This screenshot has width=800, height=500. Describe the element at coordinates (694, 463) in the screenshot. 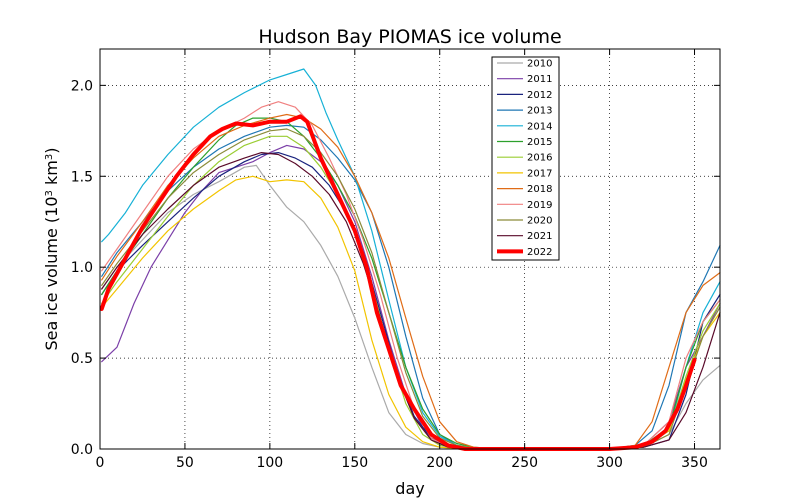

I see `x-tick-label: 350` at that location.